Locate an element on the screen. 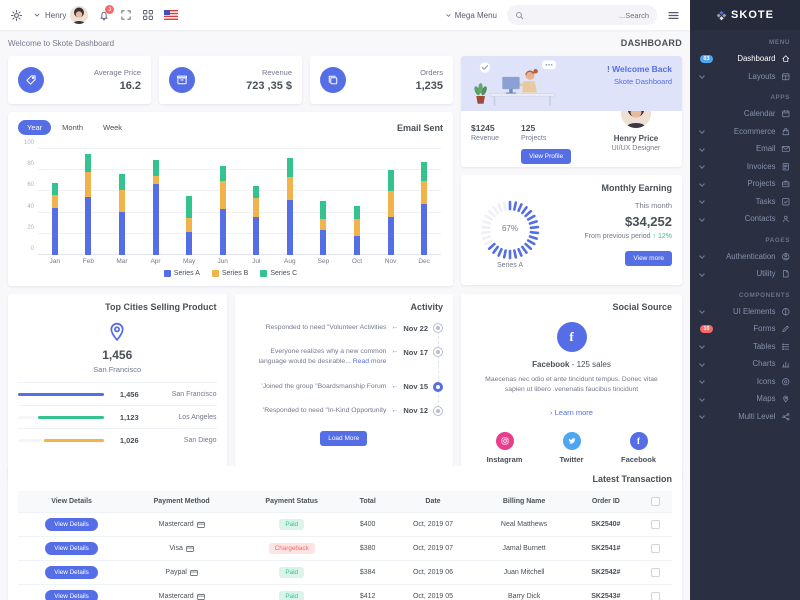 The image size is (800, 600). sidebar-item-utility: Utility is located at coordinates (745, 274).